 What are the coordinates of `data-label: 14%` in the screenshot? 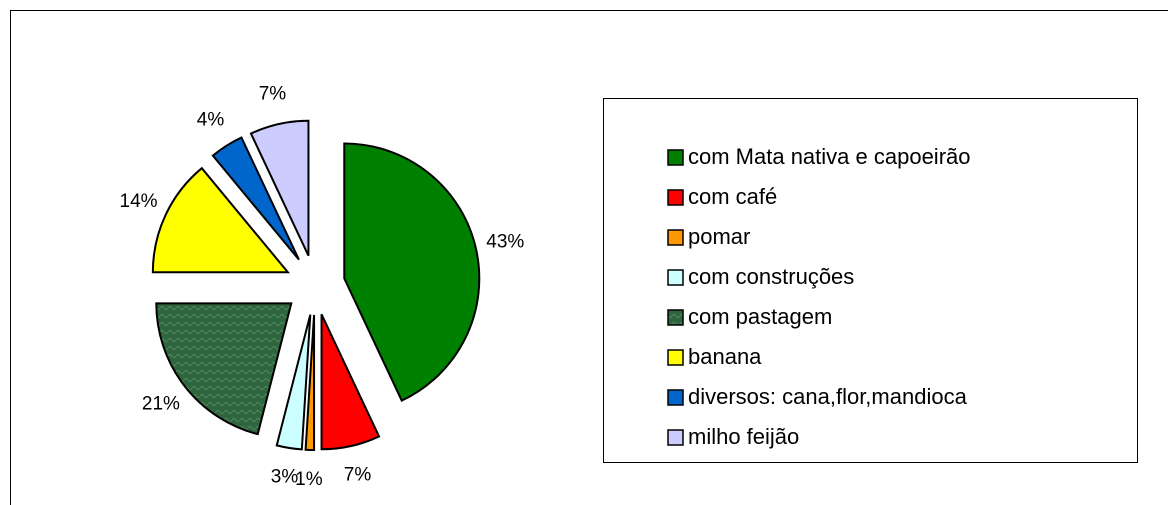 It's located at (139, 201).